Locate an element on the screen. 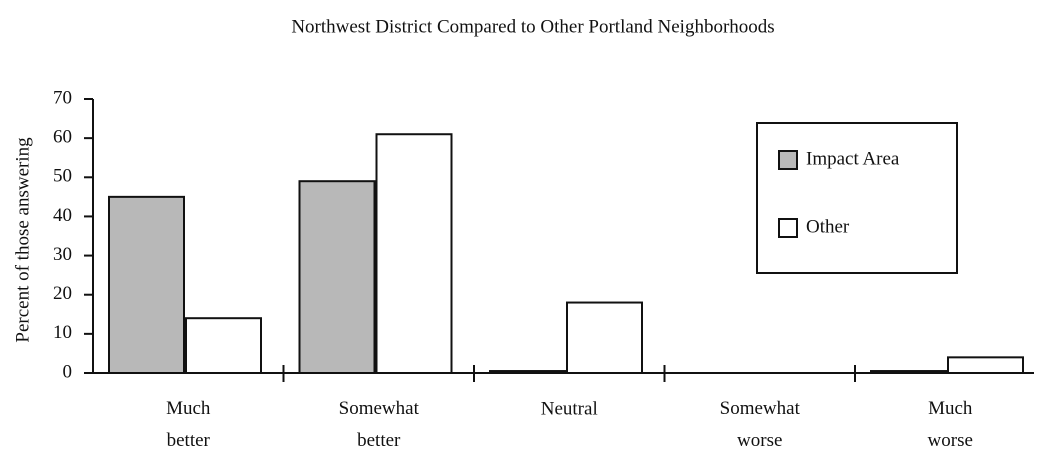 The height and width of the screenshot is (452, 1046). x-tick-label: Somewhat better is located at coordinates (379, 424).